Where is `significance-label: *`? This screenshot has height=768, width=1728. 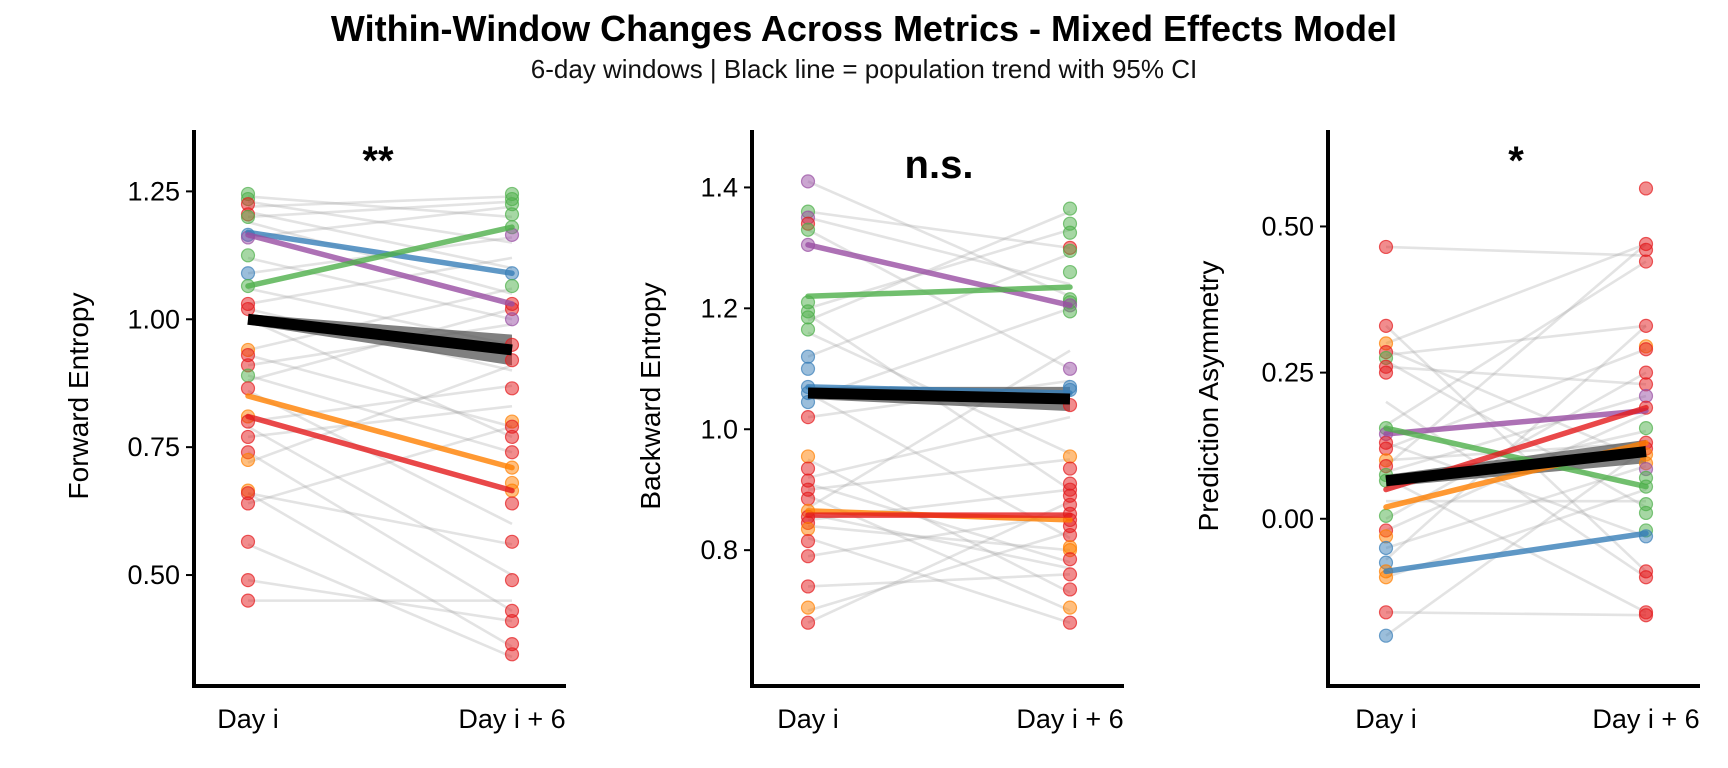
significance-label: * is located at coordinates (1516, 161).